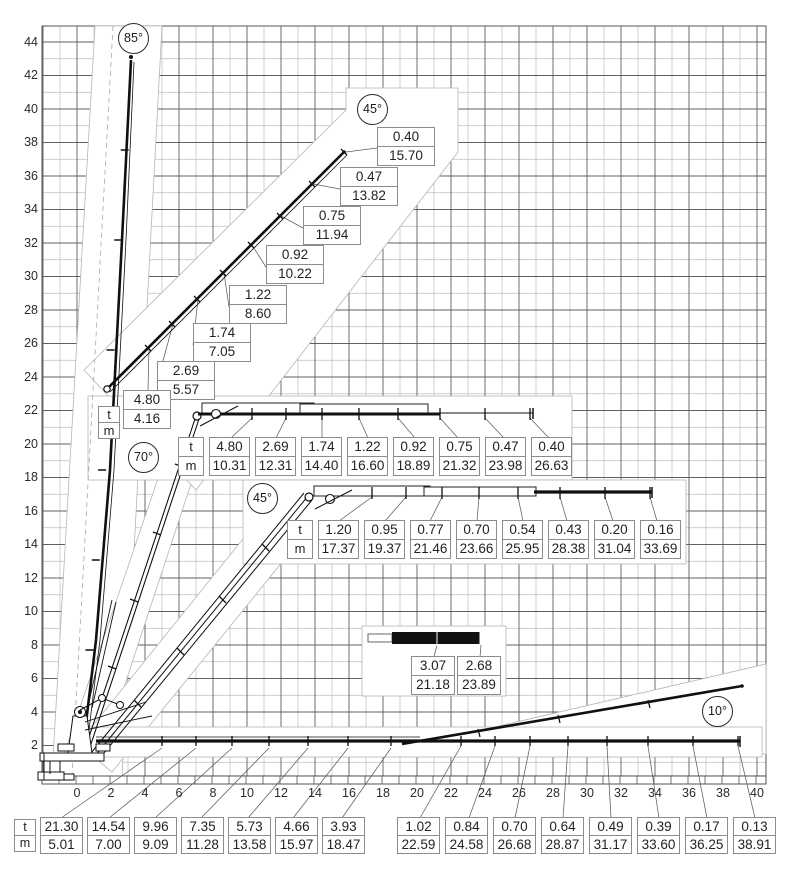 The height and width of the screenshot is (874, 800). Describe the element at coordinates (296, 826) in the screenshot. I see `load-value-t: 4.66` at that location.